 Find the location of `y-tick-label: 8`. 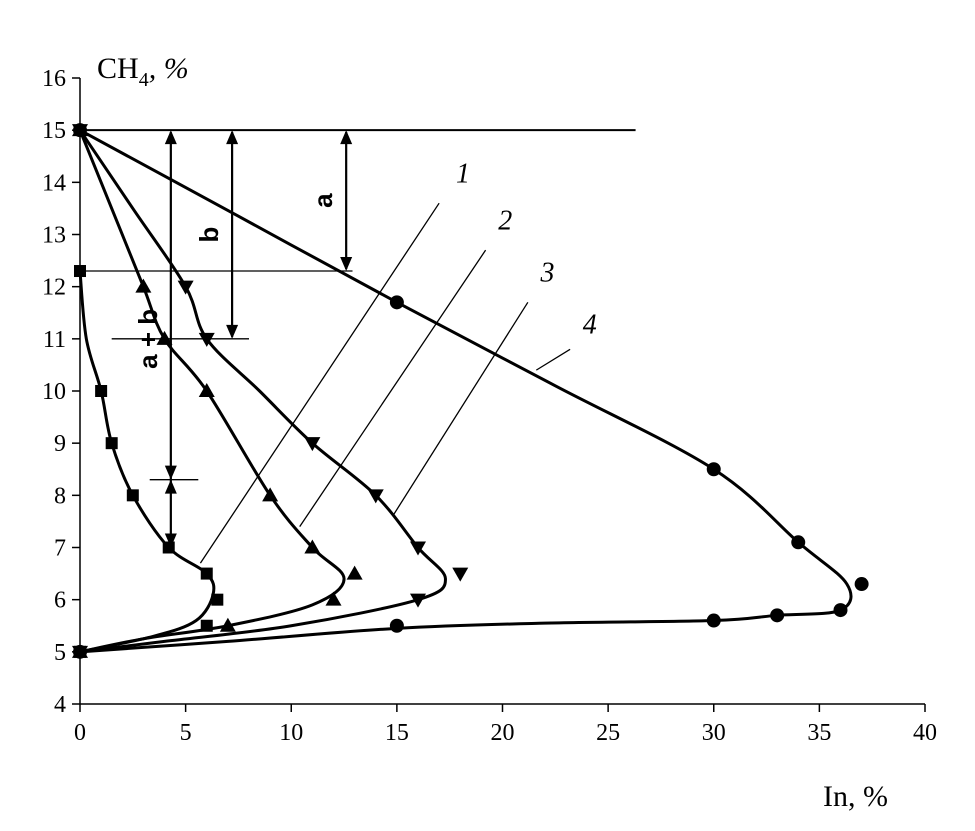

y-tick-label: 8 is located at coordinates (60, 496).